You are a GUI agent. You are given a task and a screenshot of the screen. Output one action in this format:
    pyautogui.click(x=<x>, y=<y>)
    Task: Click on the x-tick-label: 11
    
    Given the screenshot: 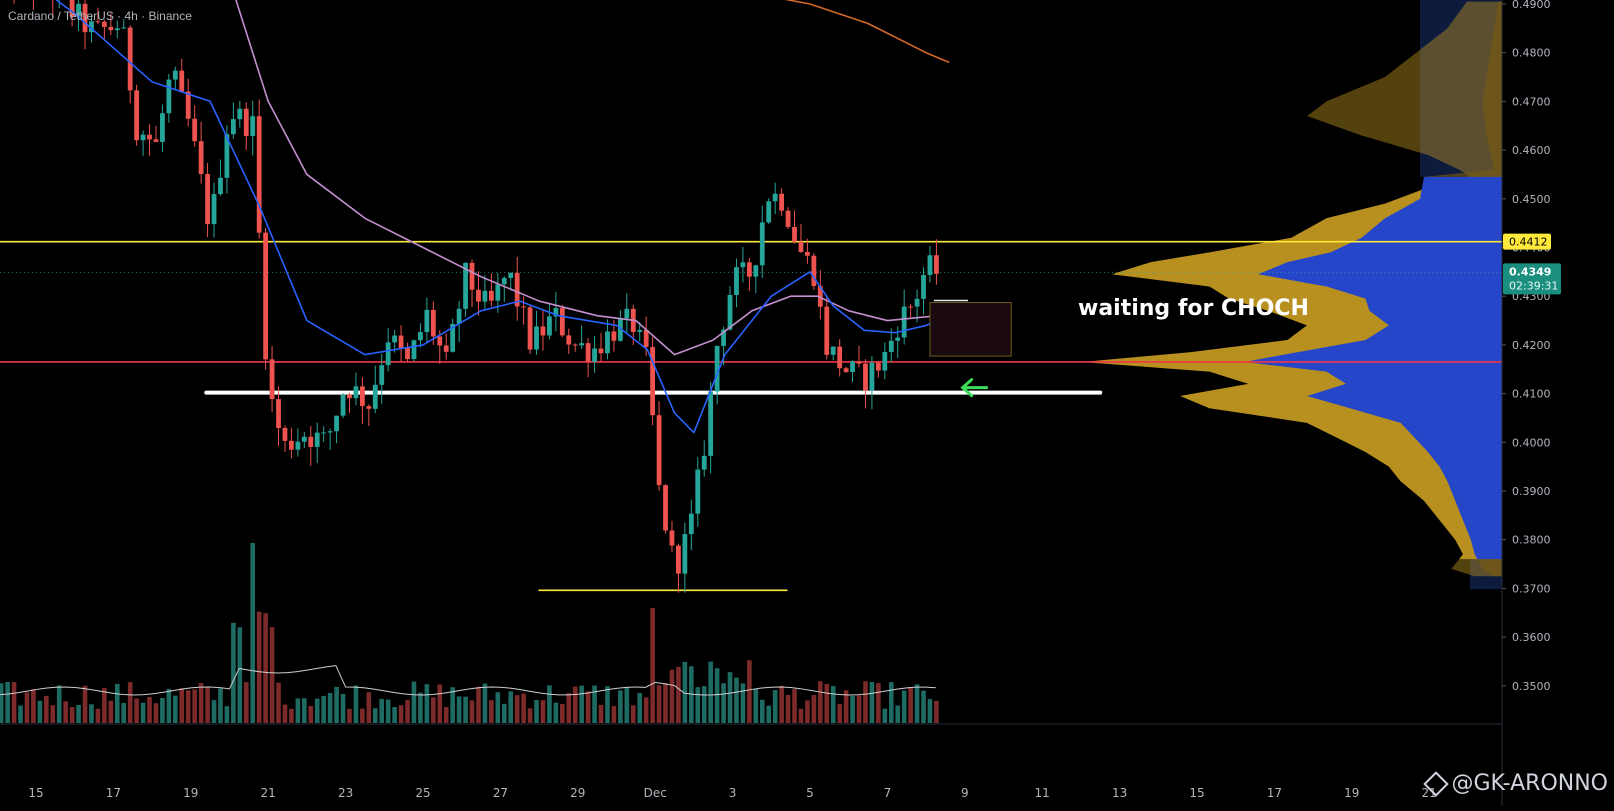 What is the action you would take?
    pyautogui.click(x=1042, y=793)
    